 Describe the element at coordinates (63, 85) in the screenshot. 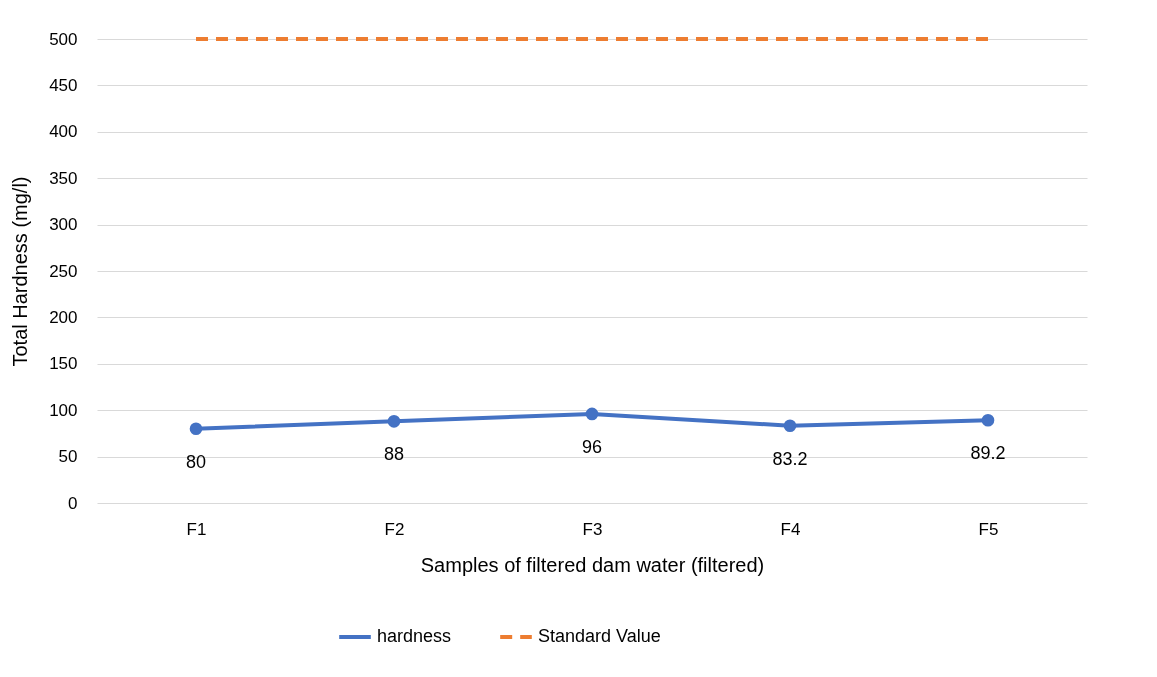

I see `y-tick-label: 450` at that location.